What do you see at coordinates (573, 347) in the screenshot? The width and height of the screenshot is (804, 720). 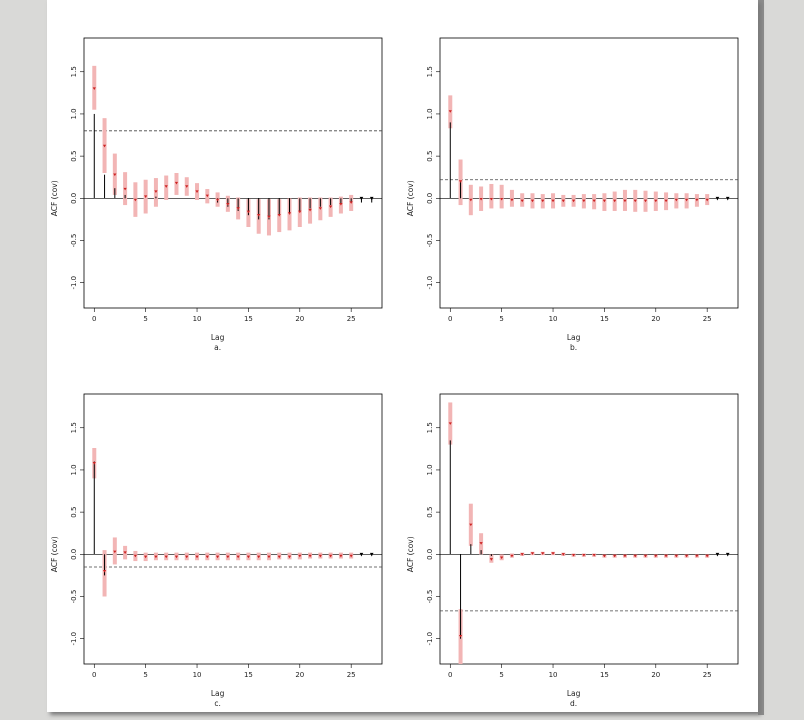 I see `panel-subtitle: b.` at bounding box center [573, 347].